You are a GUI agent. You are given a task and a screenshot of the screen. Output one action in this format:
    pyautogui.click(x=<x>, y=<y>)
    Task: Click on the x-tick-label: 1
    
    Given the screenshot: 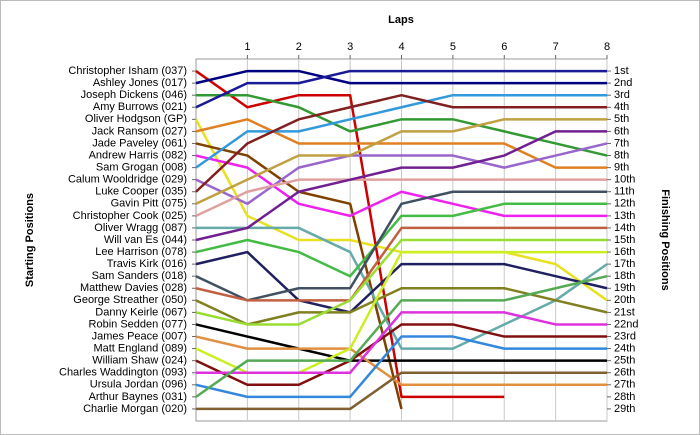 What is the action you would take?
    pyautogui.click(x=247, y=47)
    